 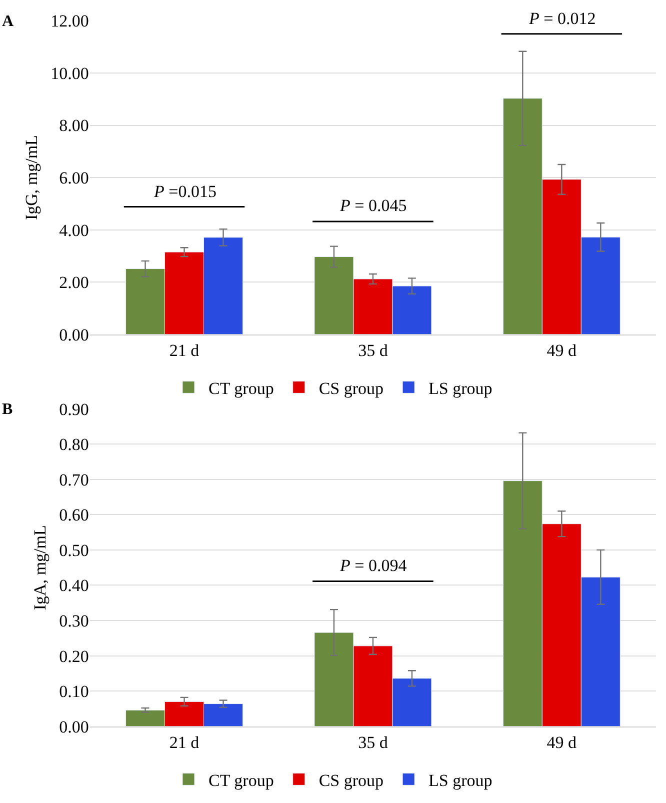 What do you see at coordinates (74, 656) in the screenshot?
I see `y-tick-label: 0.20` at bounding box center [74, 656].